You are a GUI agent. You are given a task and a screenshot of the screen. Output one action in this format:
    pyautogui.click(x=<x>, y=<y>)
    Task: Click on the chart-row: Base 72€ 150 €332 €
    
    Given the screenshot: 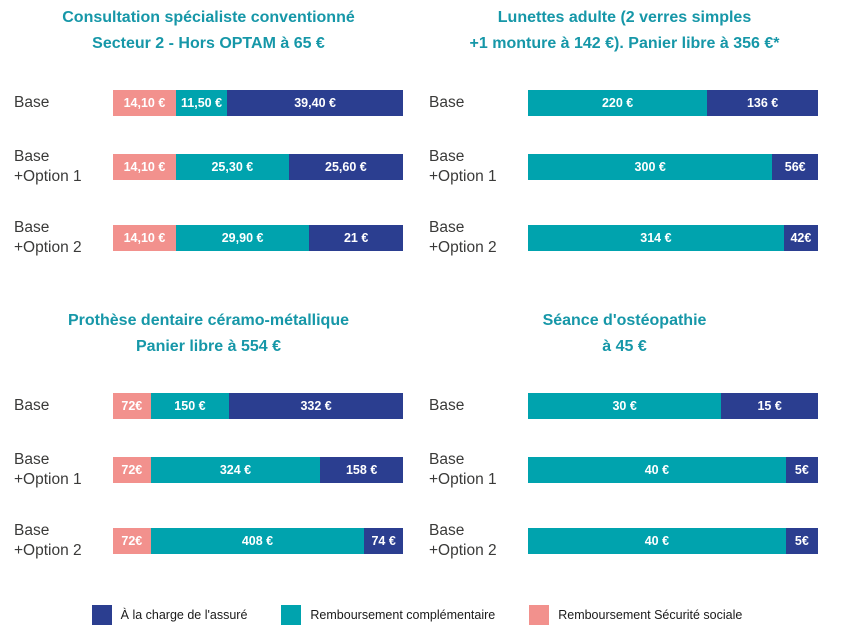 What is the action you would take?
    pyautogui.click(x=208, y=406)
    